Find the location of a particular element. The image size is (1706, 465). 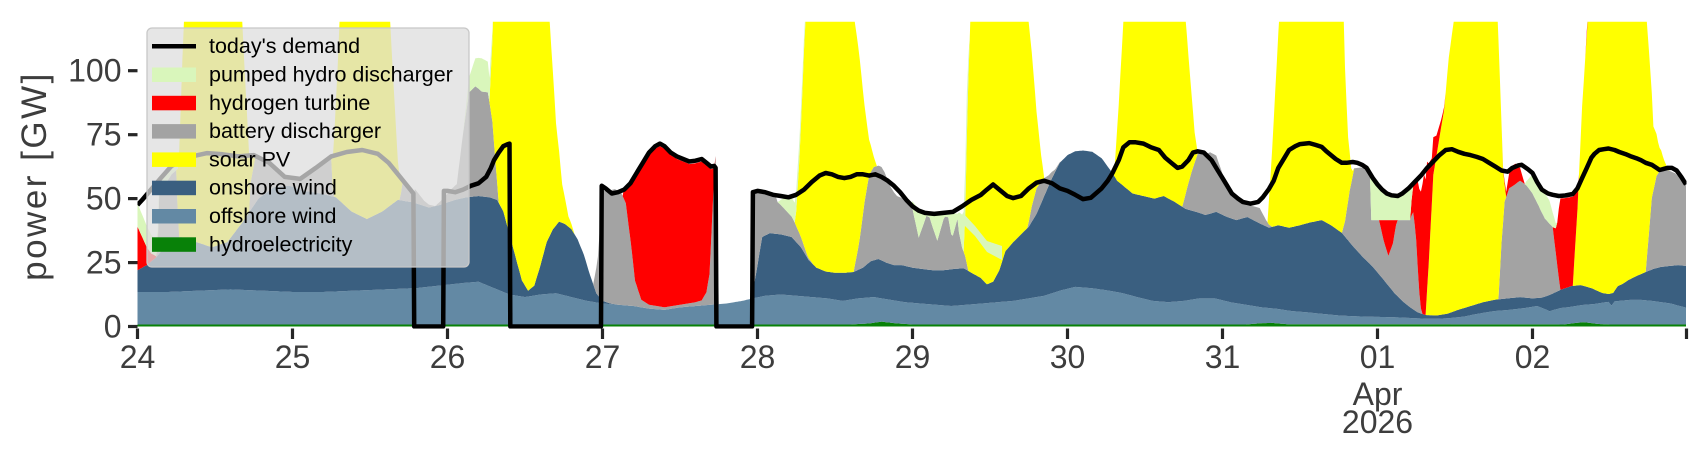

svg-text: pumped hydro discharger is located at coordinates (331, 75).